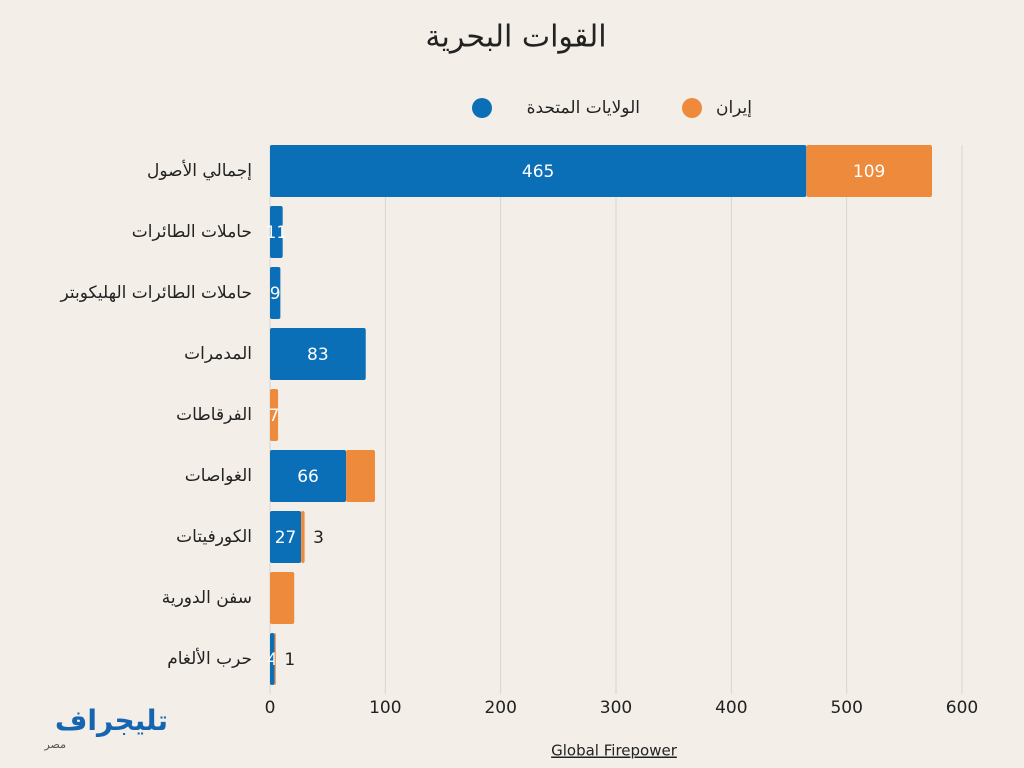  I want to click on x-tick-label: 600, so click(962, 708).